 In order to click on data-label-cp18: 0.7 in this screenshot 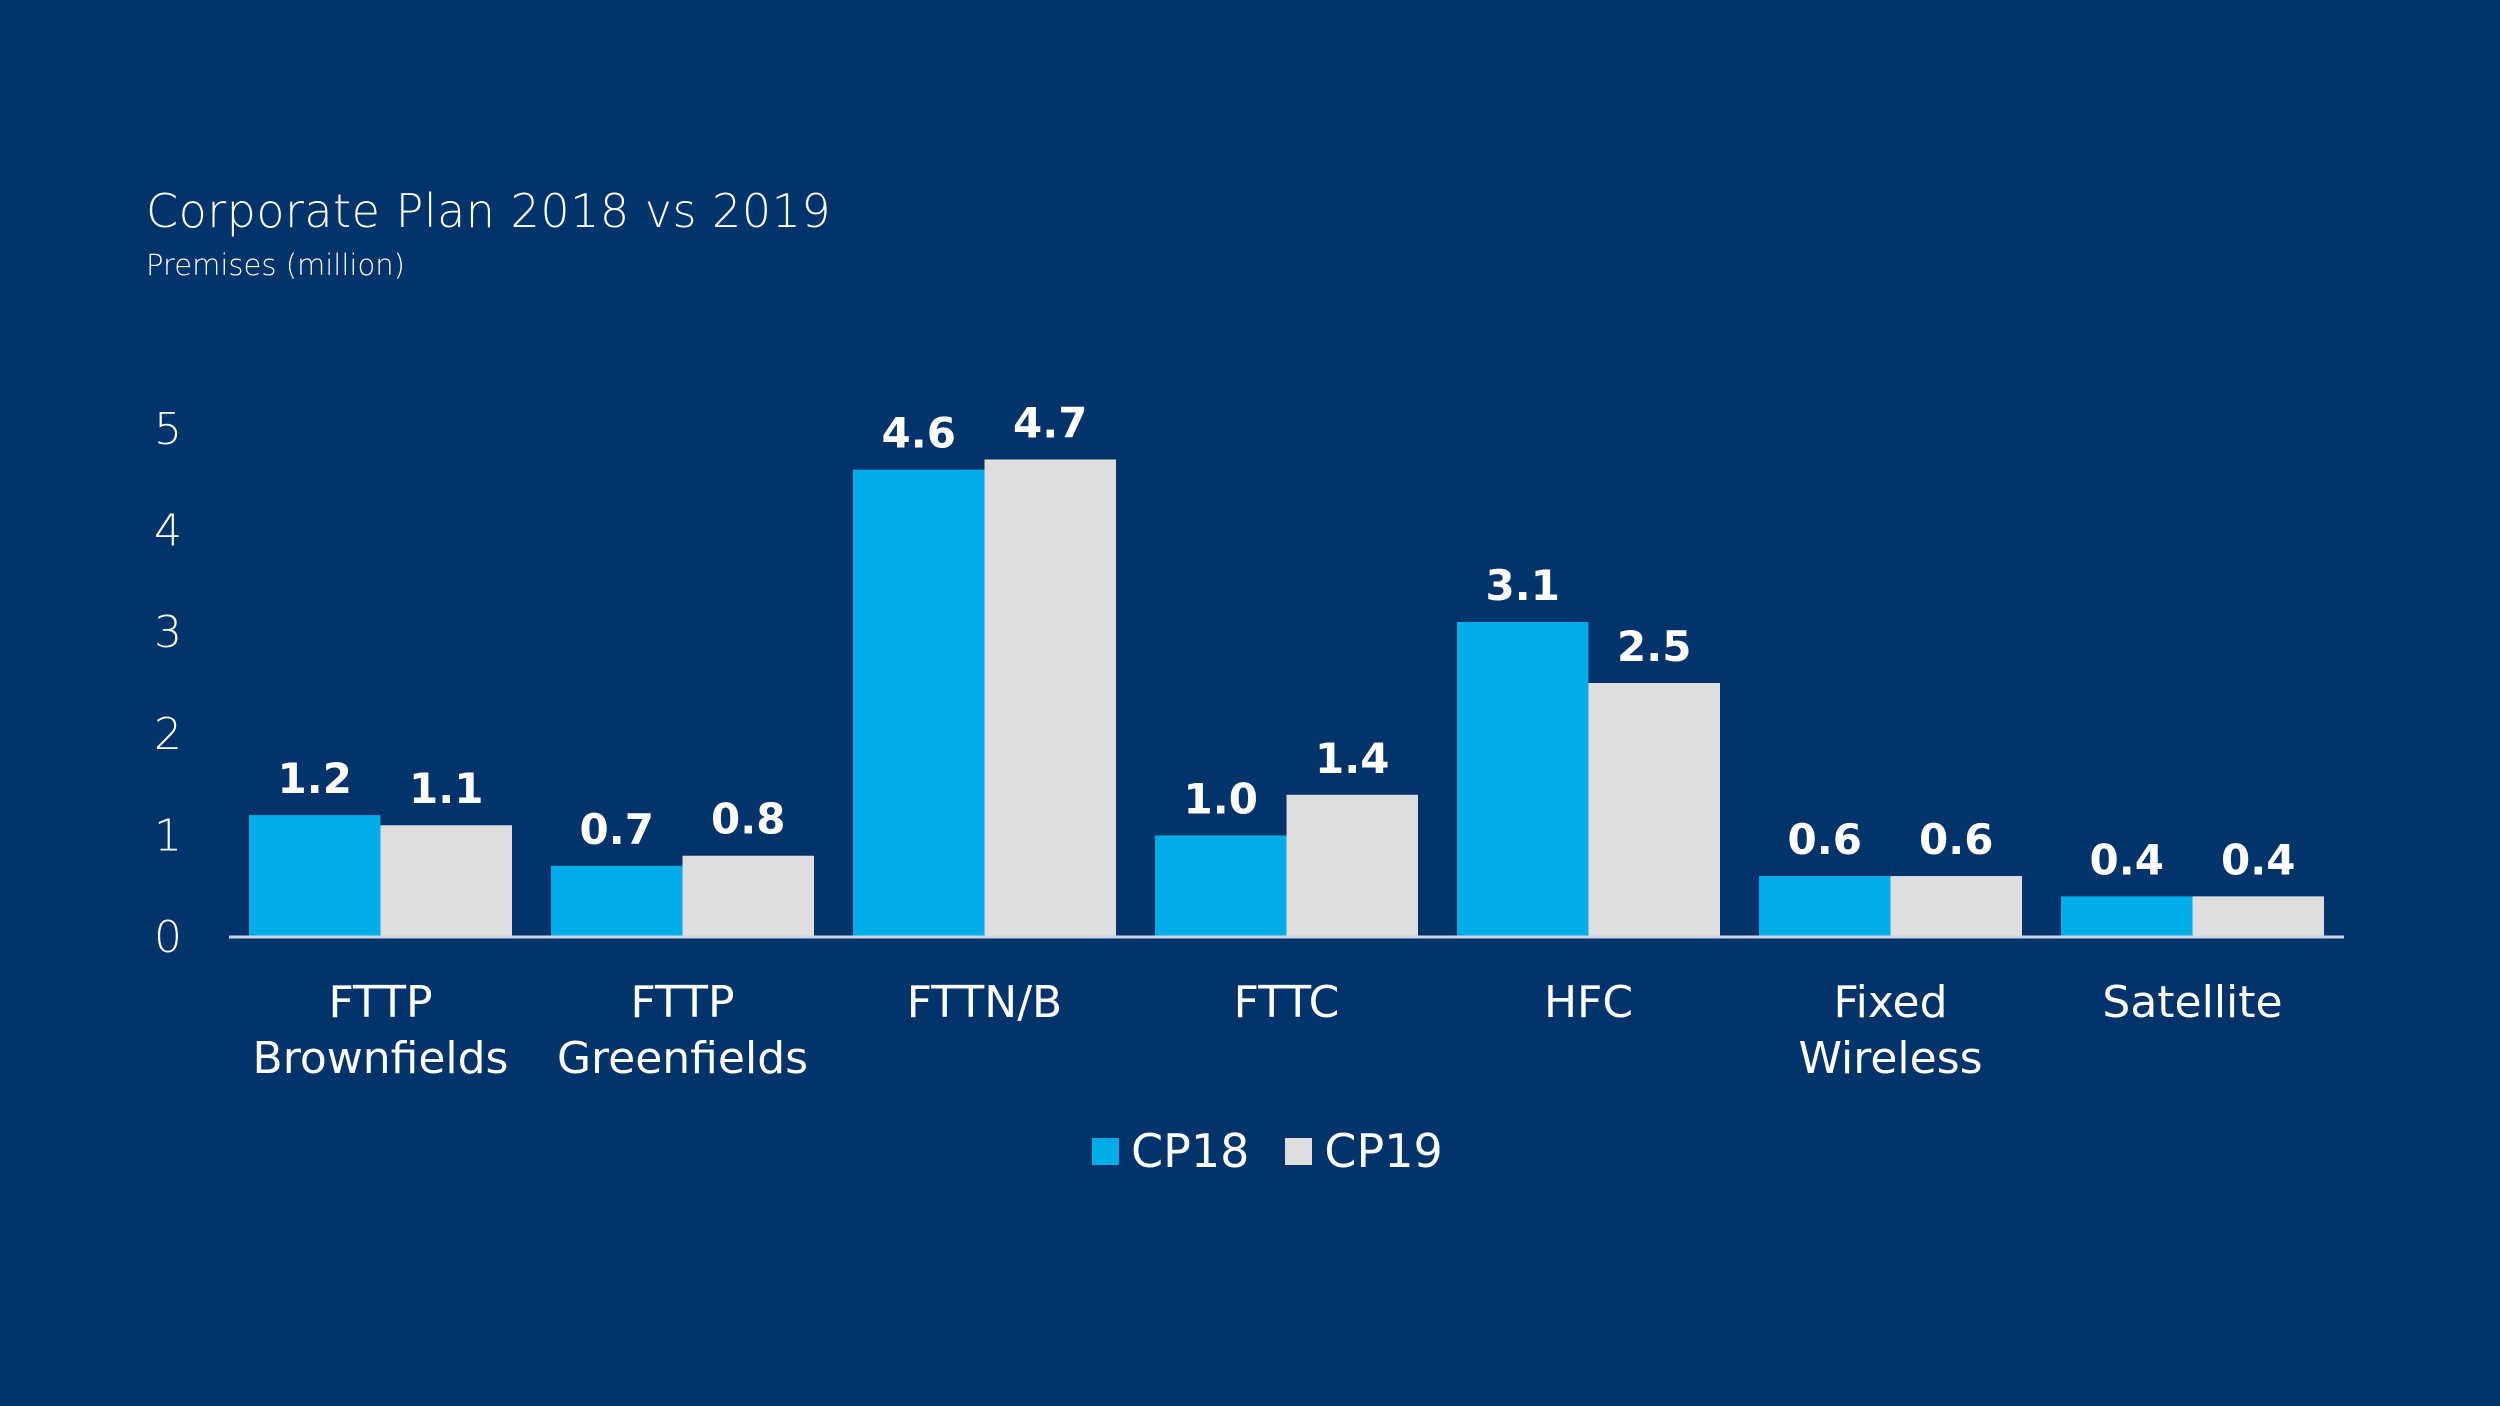, I will do `click(617, 829)`.